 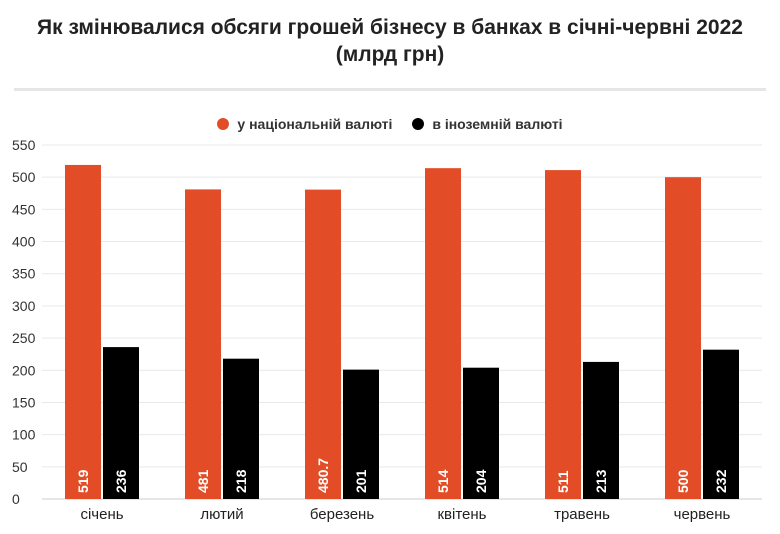 I want to click on chart-legend: у національній валюті в іноземній валюті, so click(x=390, y=124).